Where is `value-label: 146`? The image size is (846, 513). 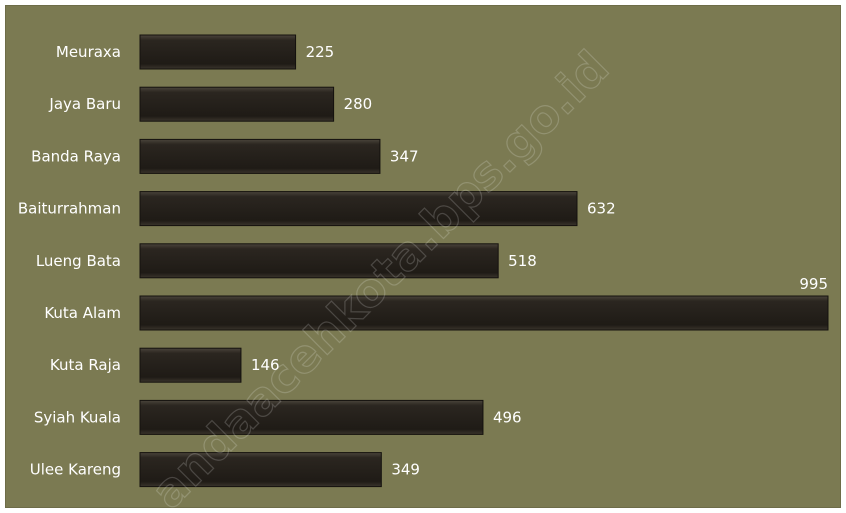 value-label: 146 is located at coordinates (265, 365).